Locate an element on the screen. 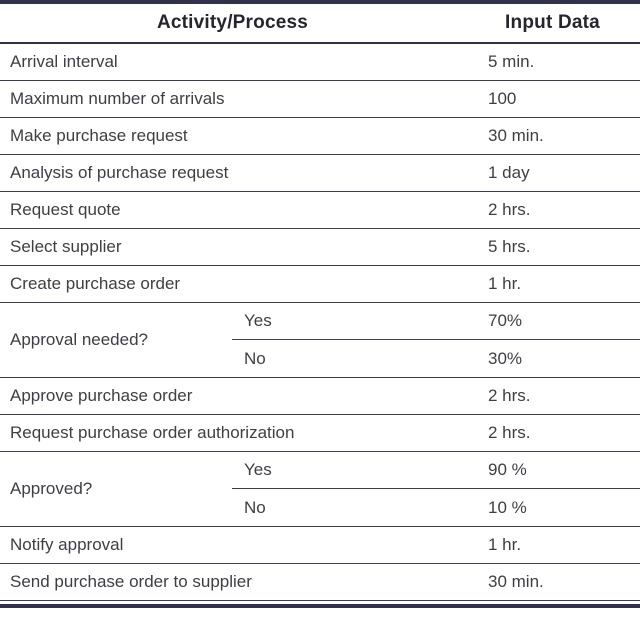 The width and height of the screenshot is (640, 633). table-row: Select supplier 5 hrs. is located at coordinates (320, 247).